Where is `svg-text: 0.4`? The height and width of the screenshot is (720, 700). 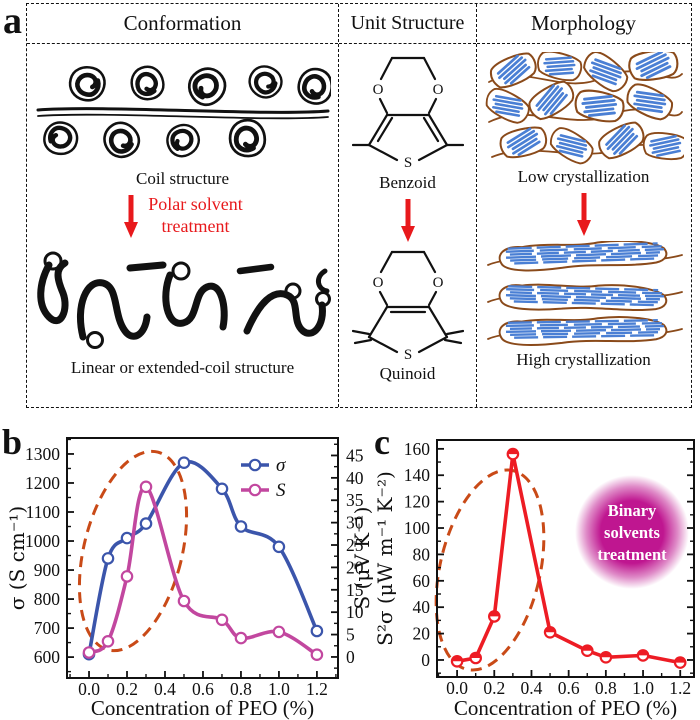 svg-text: 0.4 is located at coordinates (165, 689).